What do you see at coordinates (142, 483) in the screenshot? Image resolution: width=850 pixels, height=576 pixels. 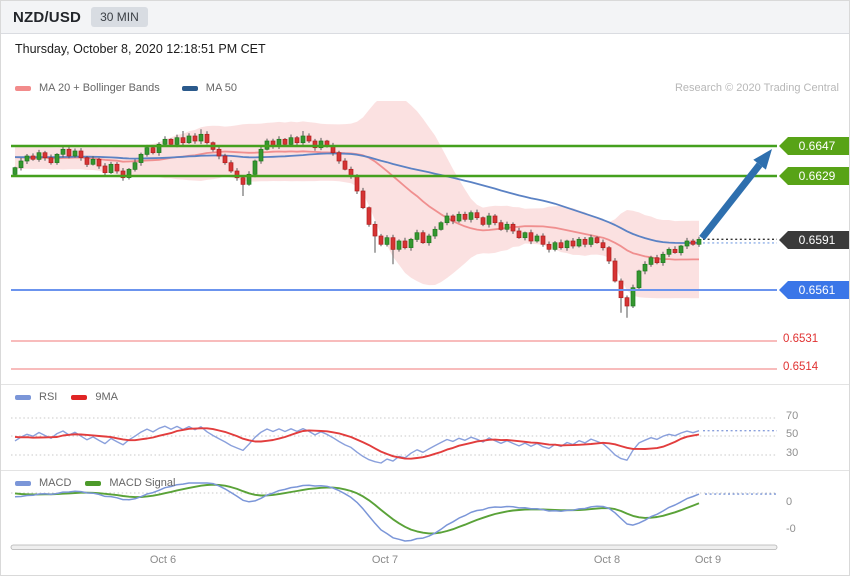 I see `legend-macd-signal-label: MACD Signal` at bounding box center [142, 483].